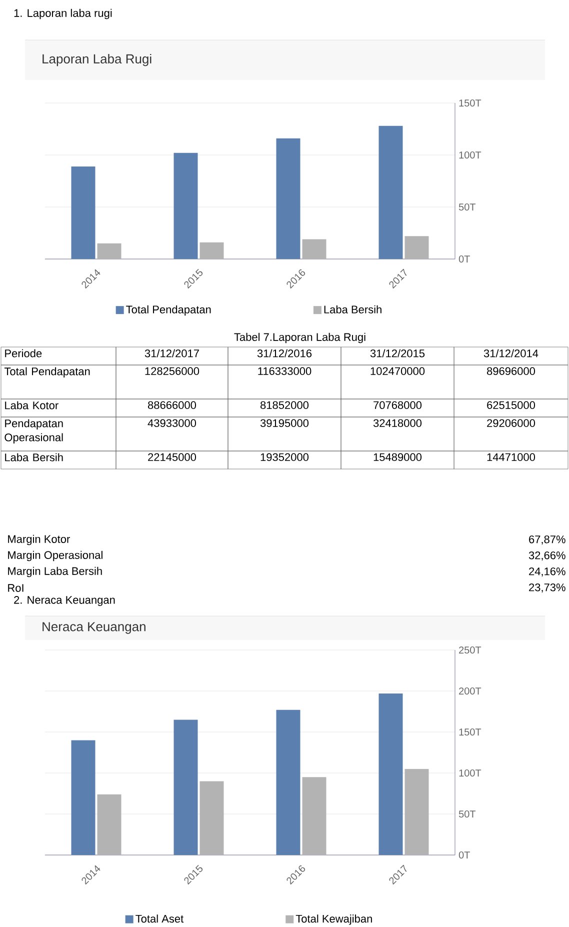 The width and height of the screenshot is (569, 927). What do you see at coordinates (511, 353) in the screenshot?
I see `text: 31/12/2014` at bounding box center [511, 353].